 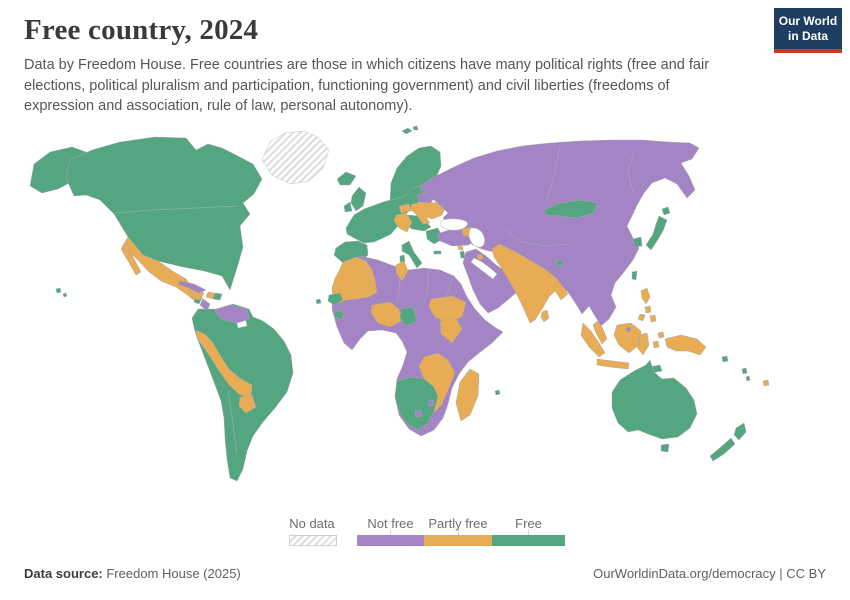 What do you see at coordinates (808, 51) in the screenshot?
I see `owid-logo-accent-bar` at bounding box center [808, 51].